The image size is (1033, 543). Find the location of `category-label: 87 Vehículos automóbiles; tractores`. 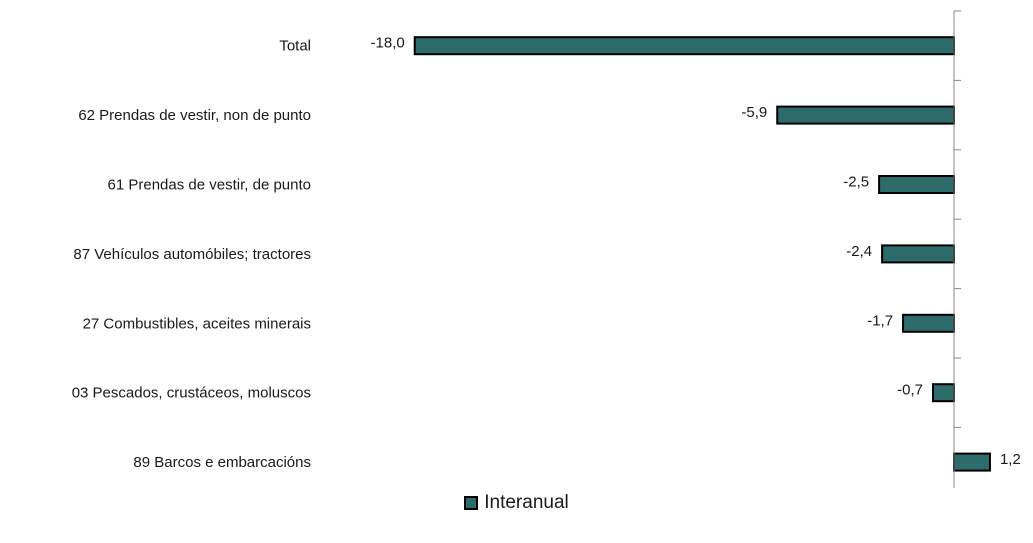

category-label: 87 Vehículos automóbiles; tractores is located at coordinates (192, 254).